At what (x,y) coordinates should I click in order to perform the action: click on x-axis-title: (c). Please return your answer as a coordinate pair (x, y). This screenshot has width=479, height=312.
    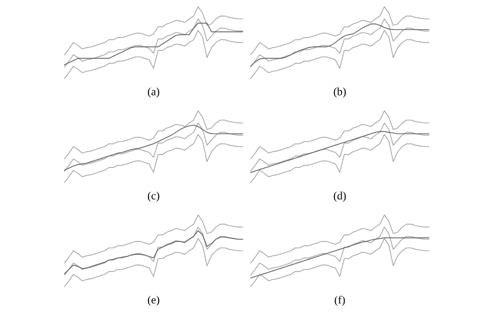
    Looking at the image, I should click on (154, 197).